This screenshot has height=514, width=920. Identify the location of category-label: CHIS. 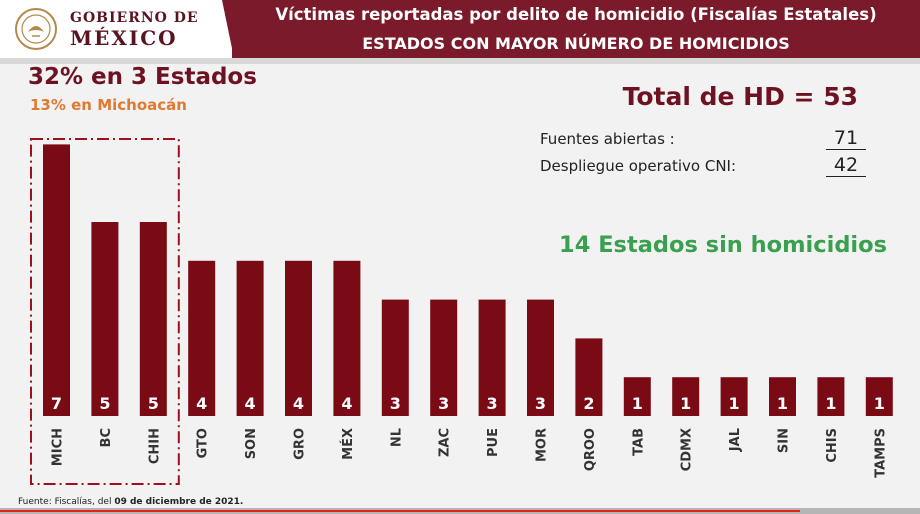
(832, 445).